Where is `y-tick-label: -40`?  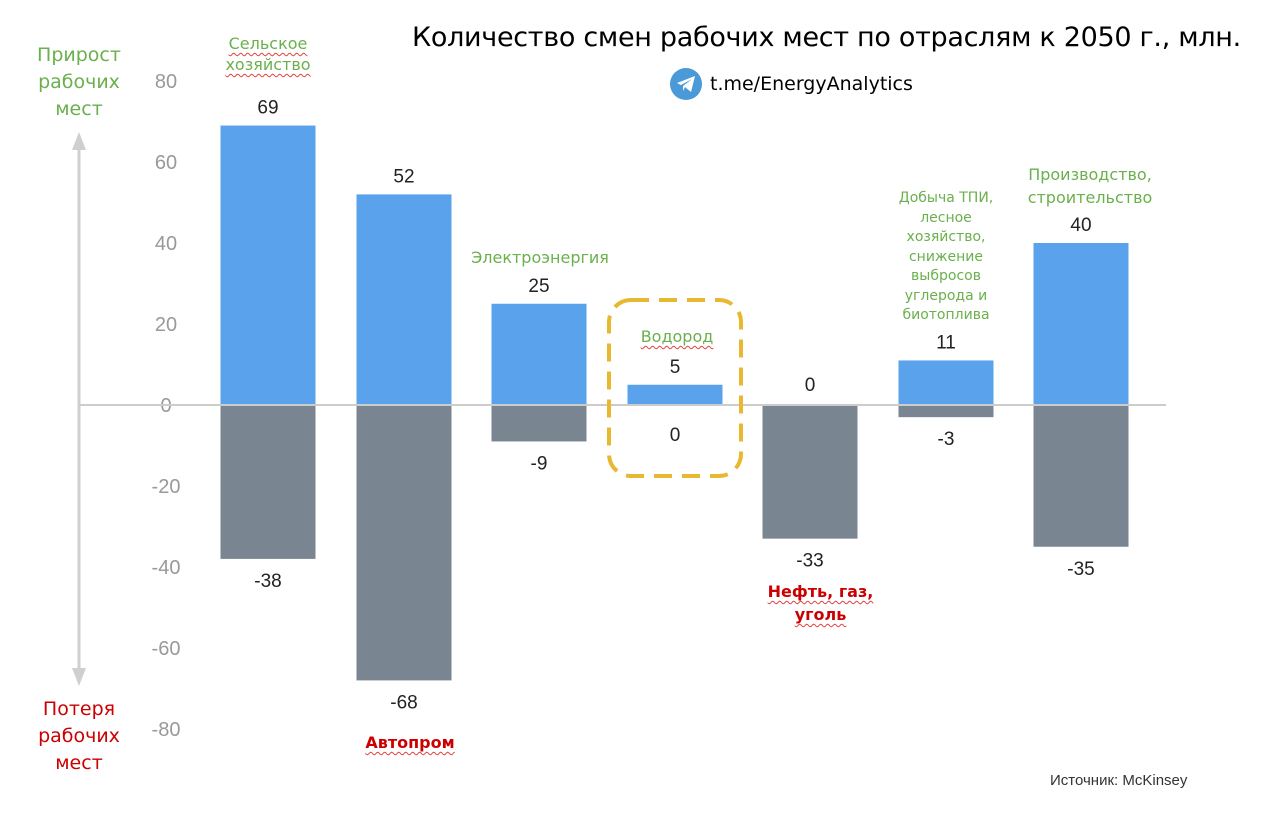 y-tick-label: -40 is located at coordinates (166, 568).